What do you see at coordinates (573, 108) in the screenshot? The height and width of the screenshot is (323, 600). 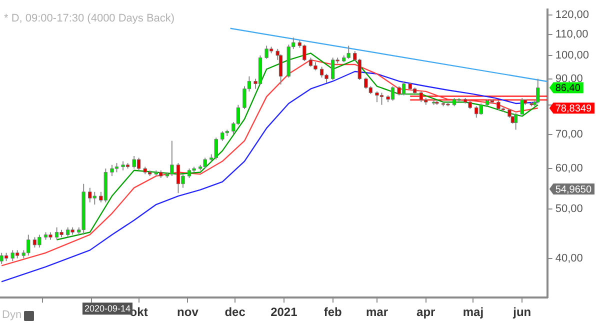 I see `annotation: 78,8349` at bounding box center [573, 108].